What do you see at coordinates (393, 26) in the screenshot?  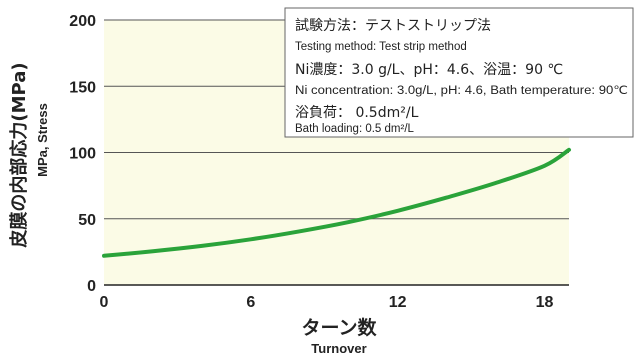 I see `method-ja: 試験方法：テストストリップ法` at bounding box center [393, 26].